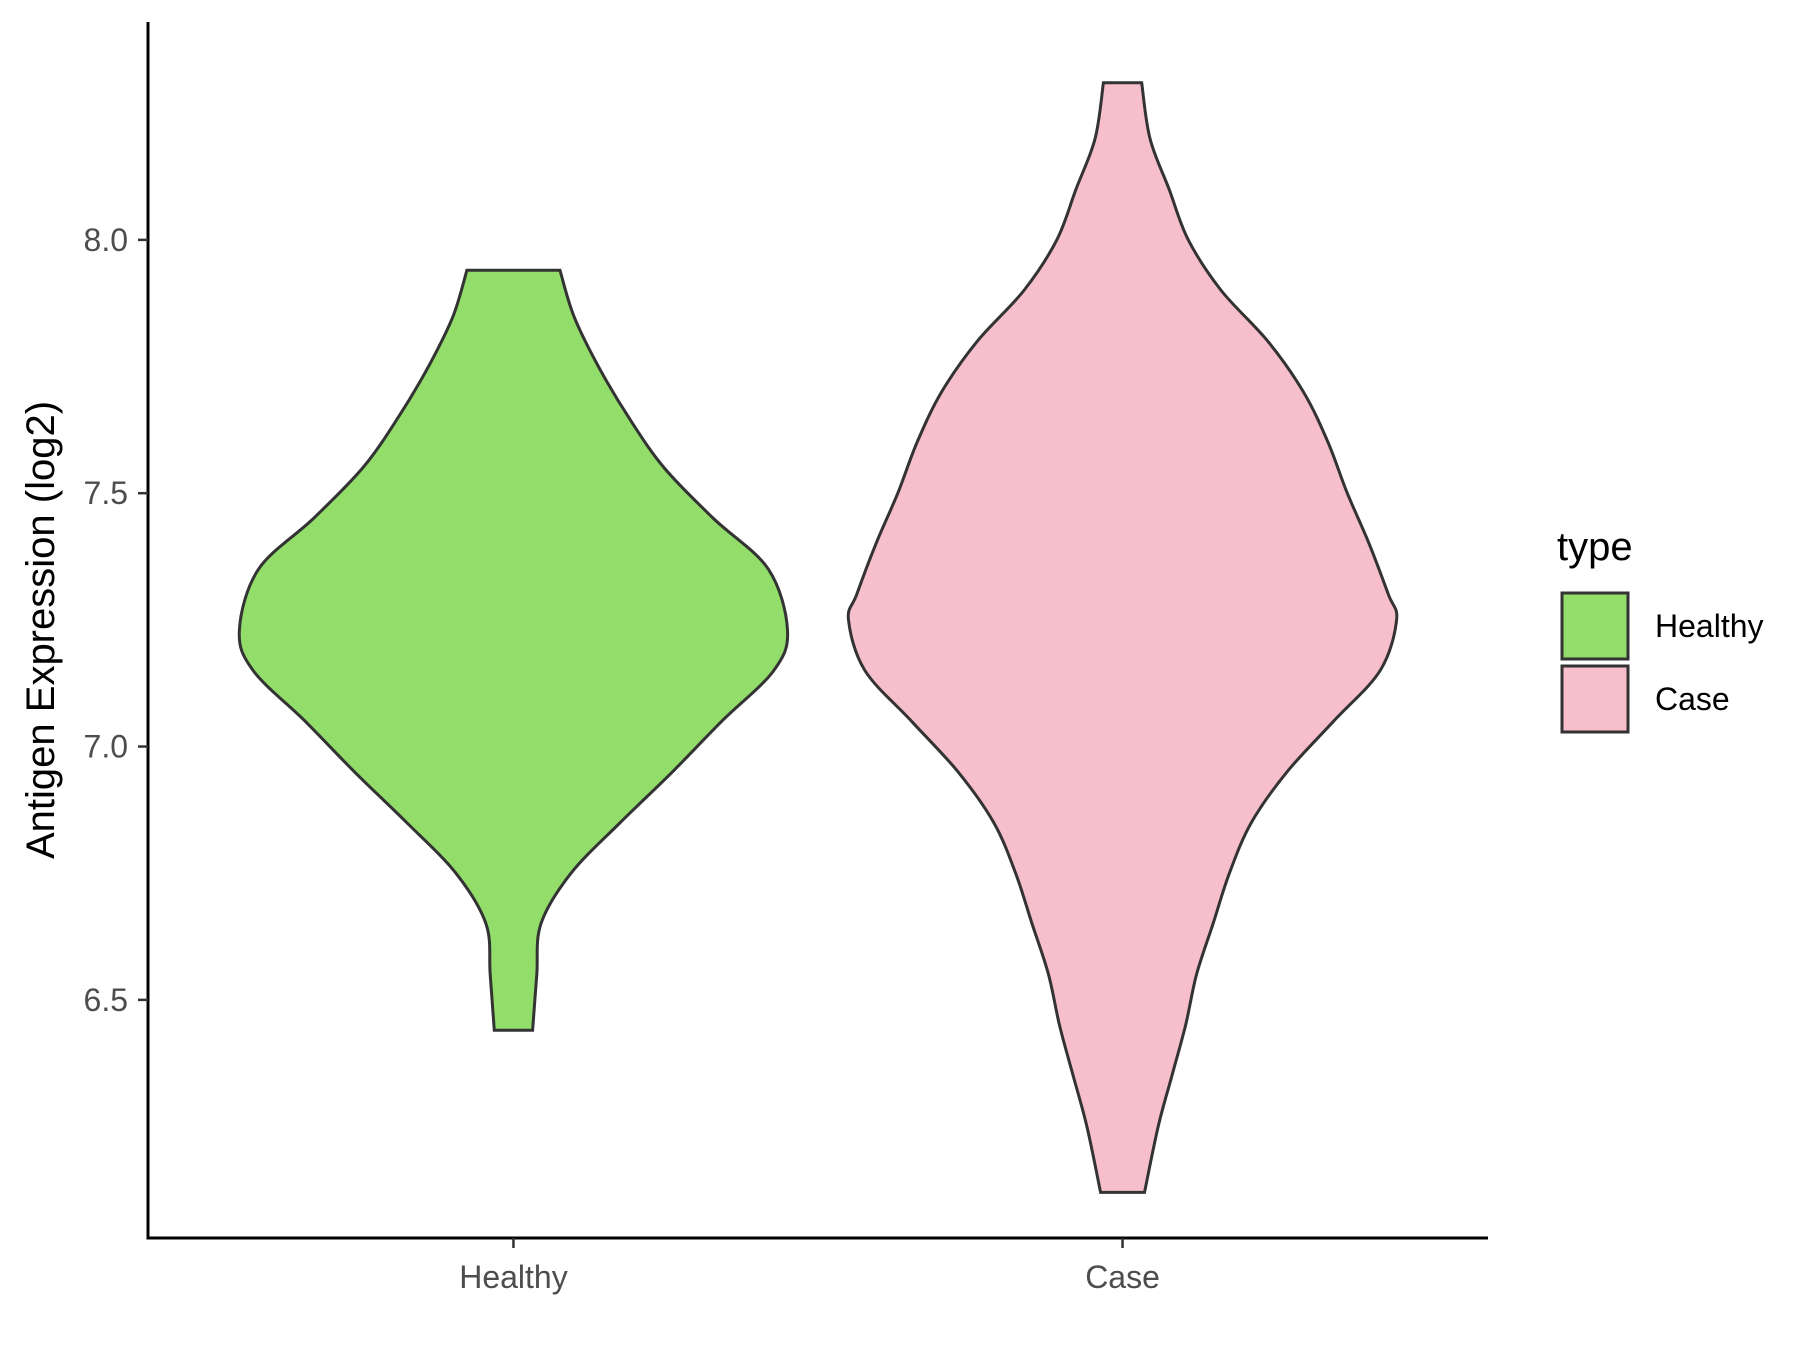 Image resolution: width=1800 pixels, height=1350 pixels. Describe the element at coordinates (106, 240) in the screenshot. I see `y-tick-label: 8.0` at that location.